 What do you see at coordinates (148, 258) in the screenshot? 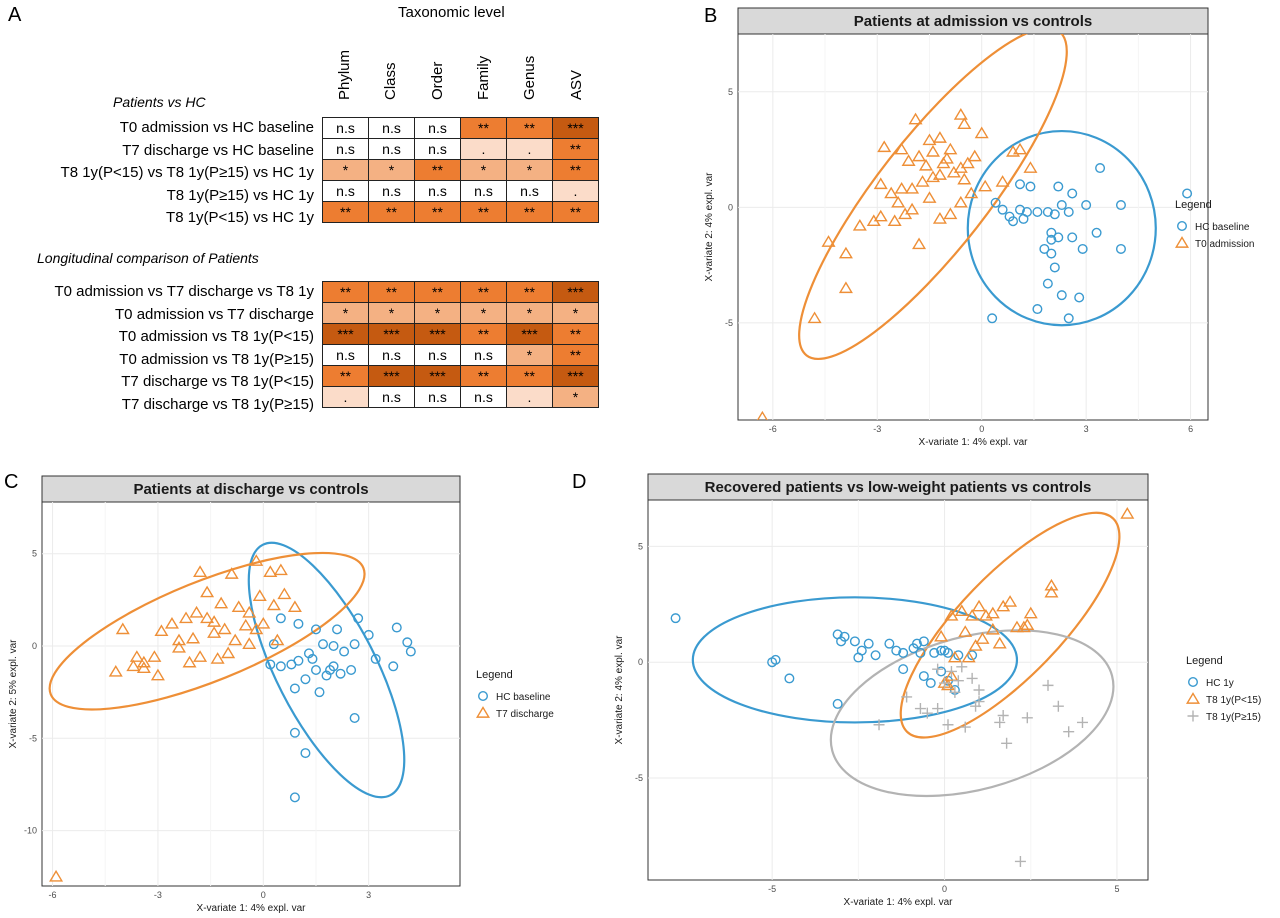
I see `section-title: Longitudinal comparison of Patients` at bounding box center [148, 258].